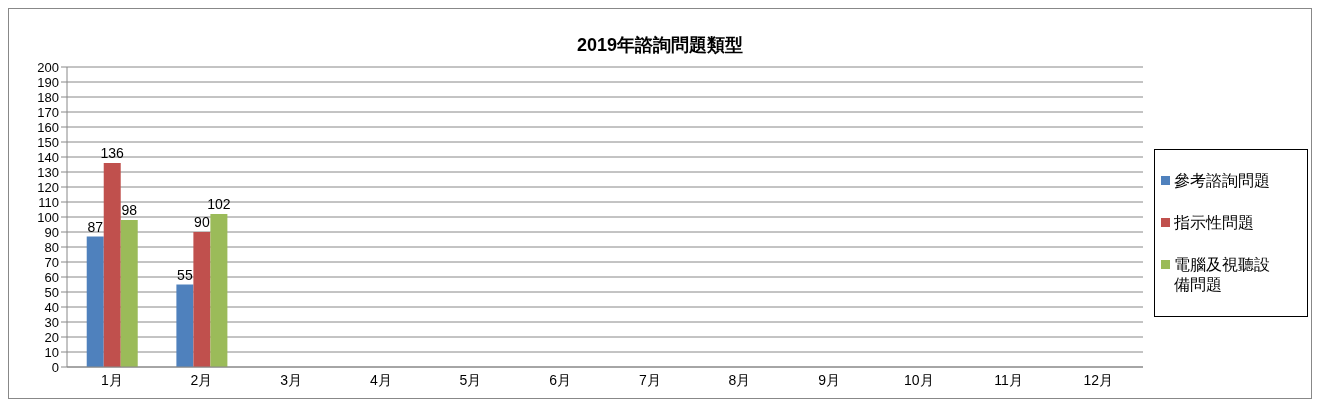 Image resolution: width=1320 pixels, height=407 pixels. What do you see at coordinates (51, 262) in the screenshot?
I see `y-tick-label: 70` at bounding box center [51, 262].